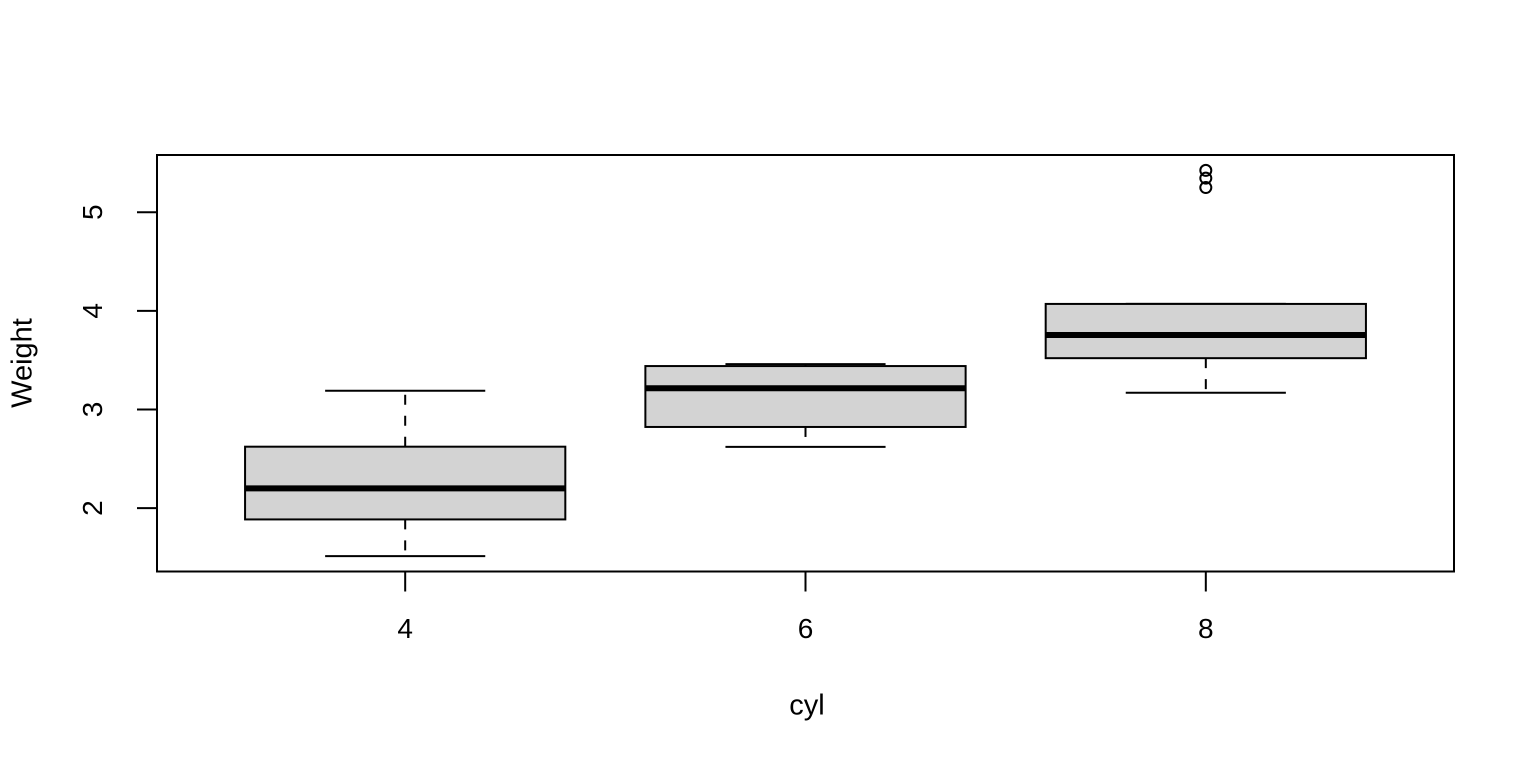 The height and width of the screenshot is (768, 1536). Describe the element at coordinates (92, 311) in the screenshot. I see `y-tick-label-4: 4` at that location.